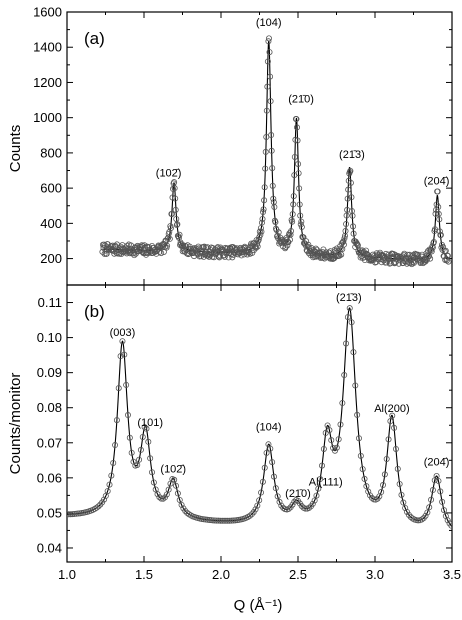  I want to click on peak-label: (102̄), so click(169, 174).